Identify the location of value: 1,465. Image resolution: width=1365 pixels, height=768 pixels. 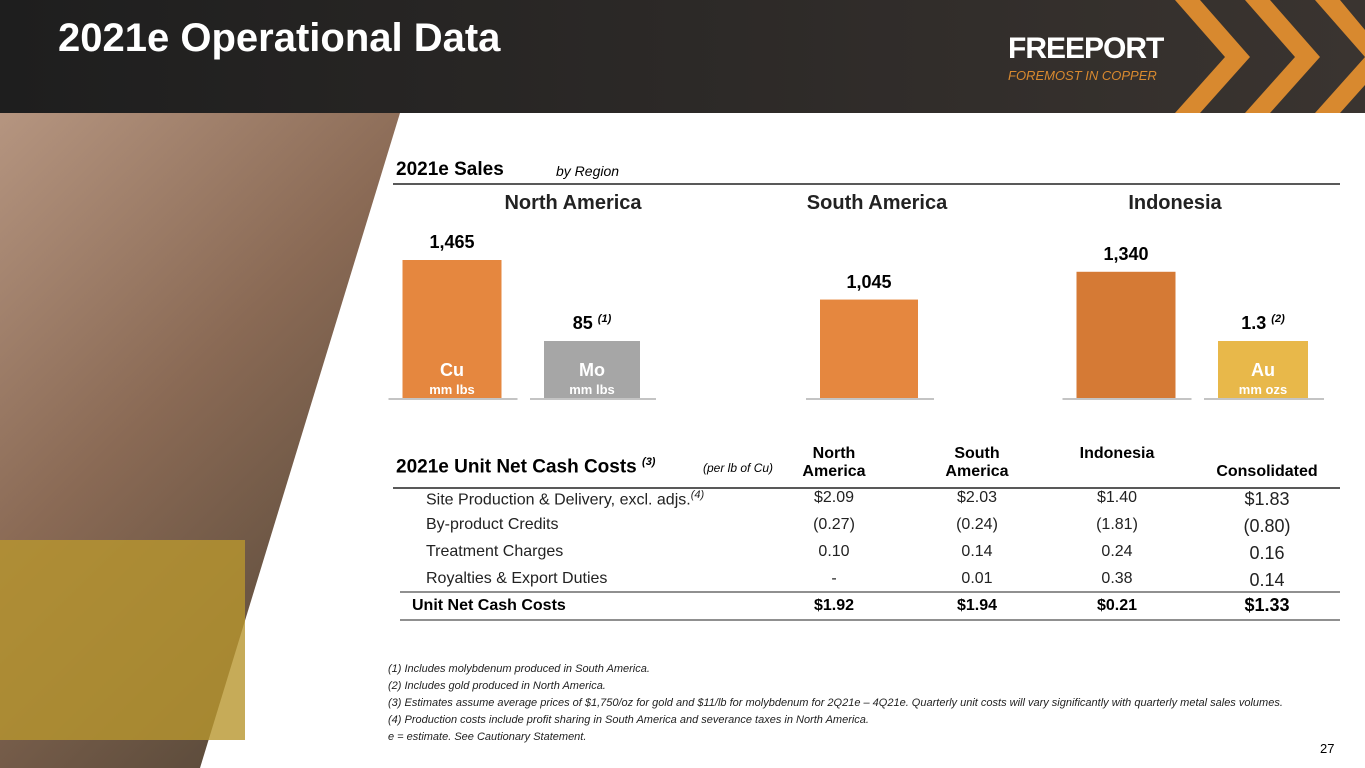
(452, 242).